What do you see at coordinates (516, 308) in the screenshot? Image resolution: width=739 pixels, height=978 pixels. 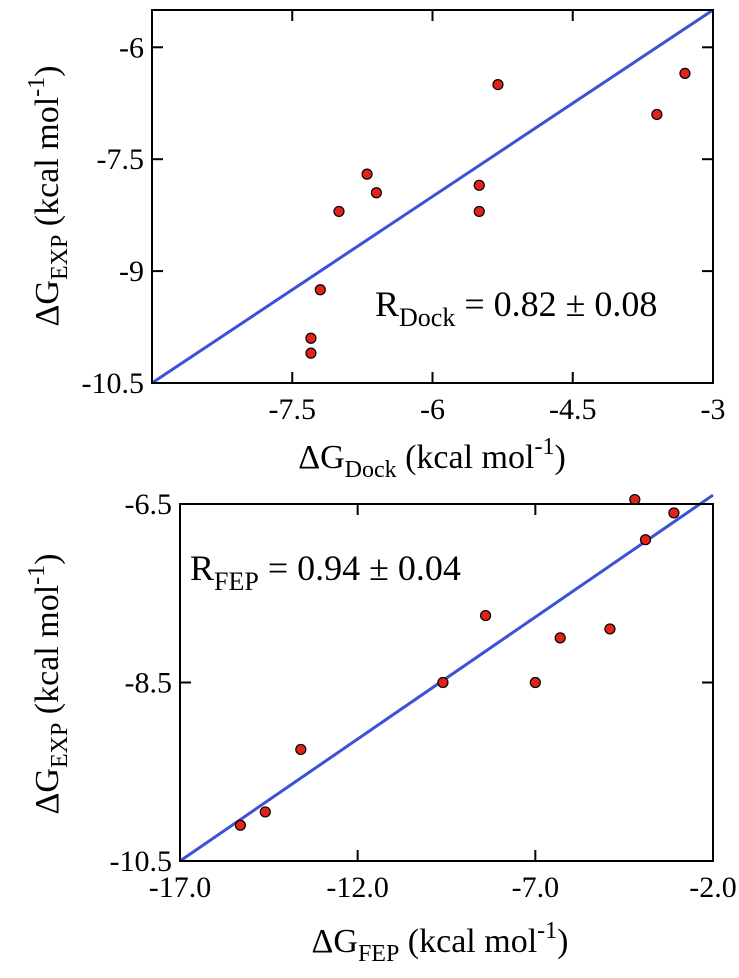 I see `dock-correlation-annotation: RDock = 0.82 ± 0.08` at bounding box center [516, 308].